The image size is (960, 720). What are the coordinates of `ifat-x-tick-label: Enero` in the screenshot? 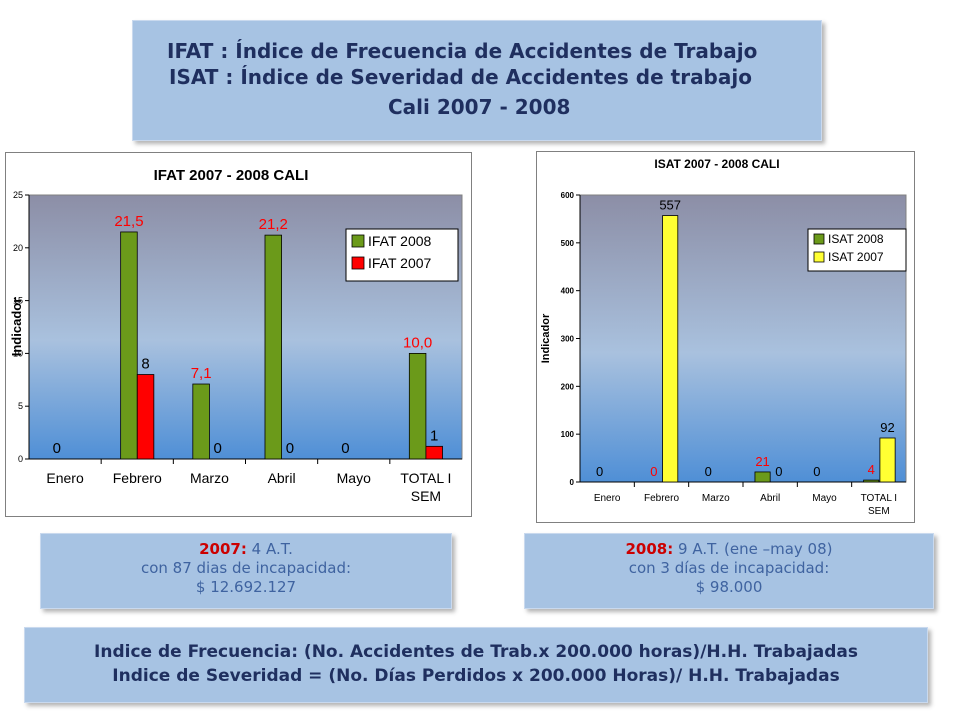 It's located at (65, 478).